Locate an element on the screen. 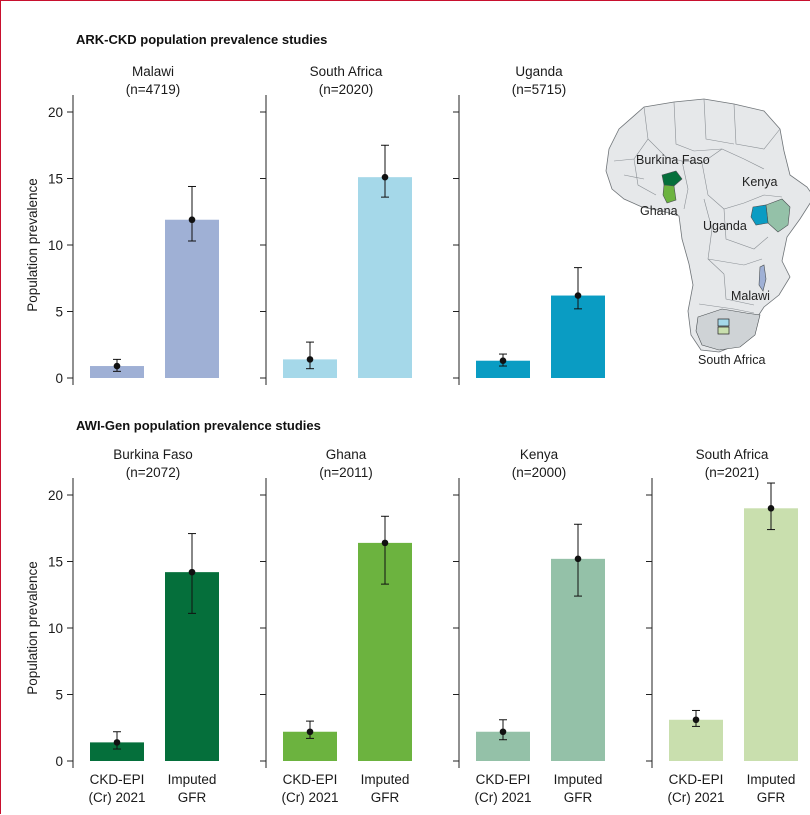 Image resolution: width=810 pixels, height=815 pixels. burkina-faso-region is located at coordinates (672, 178).